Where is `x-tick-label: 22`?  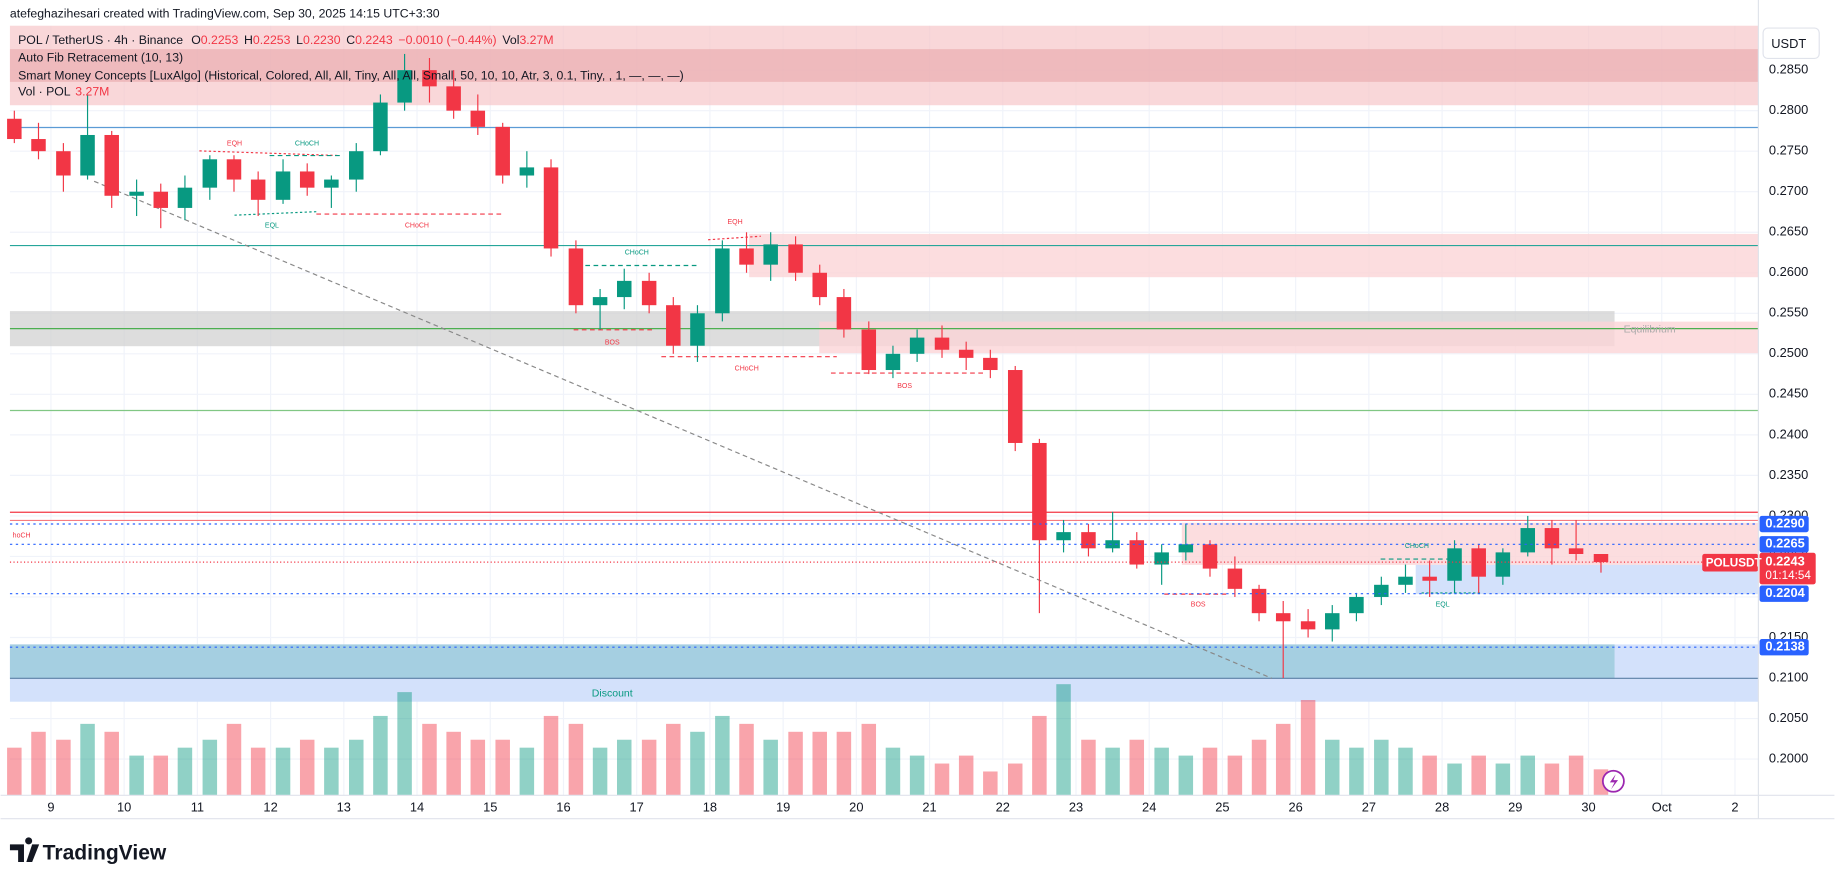 x-tick-label: 22 is located at coordinates (1003, 807).